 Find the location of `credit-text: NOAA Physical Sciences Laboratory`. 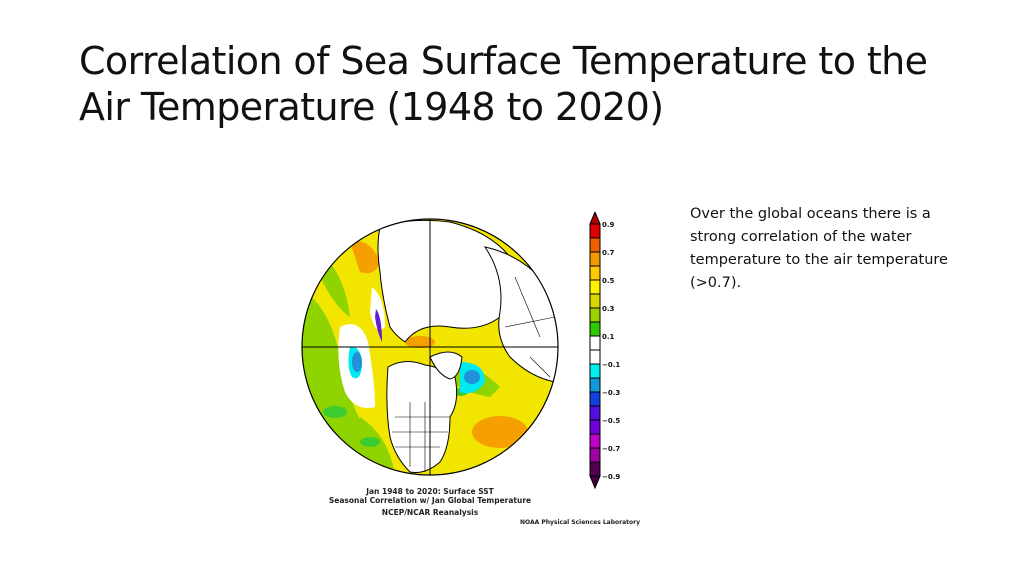

credit-text: NOAA Physical Sciences Laboratory is located at coordinates (580, 522).